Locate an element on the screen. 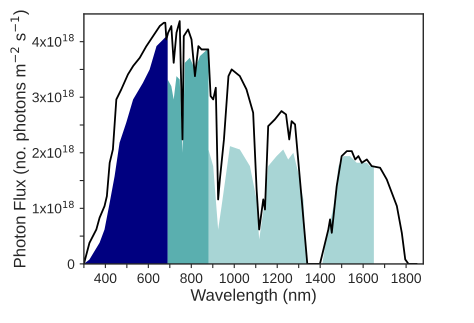  y-tick-label: 1x10$^{18}$ is located at coordinates (53, 207).